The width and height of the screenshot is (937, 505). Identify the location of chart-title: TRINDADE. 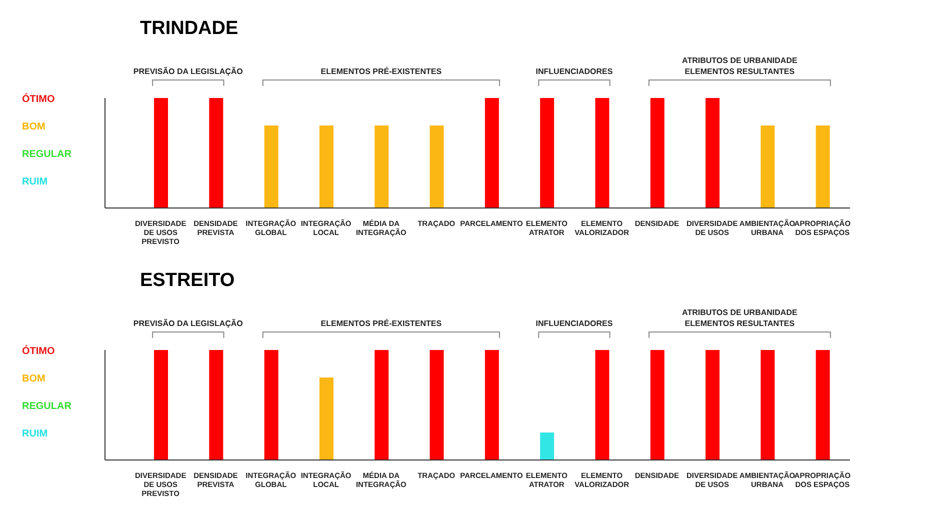
(189, 29).